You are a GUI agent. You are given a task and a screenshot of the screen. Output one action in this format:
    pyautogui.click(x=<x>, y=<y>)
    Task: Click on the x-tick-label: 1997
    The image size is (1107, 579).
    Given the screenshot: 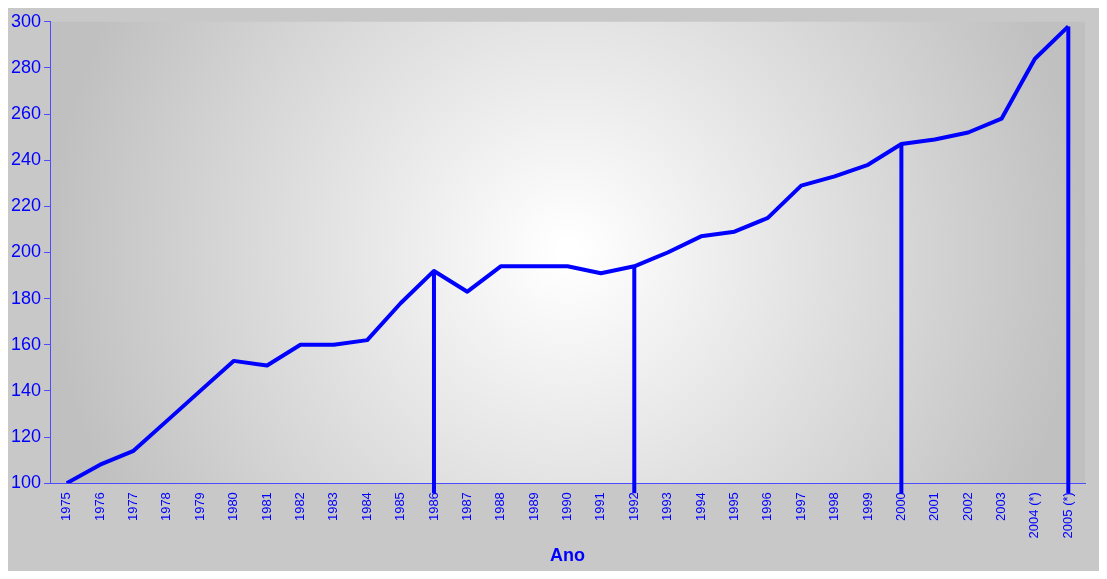 What is the action you would take?
    pyautogui.click(x=800, y=507)
    